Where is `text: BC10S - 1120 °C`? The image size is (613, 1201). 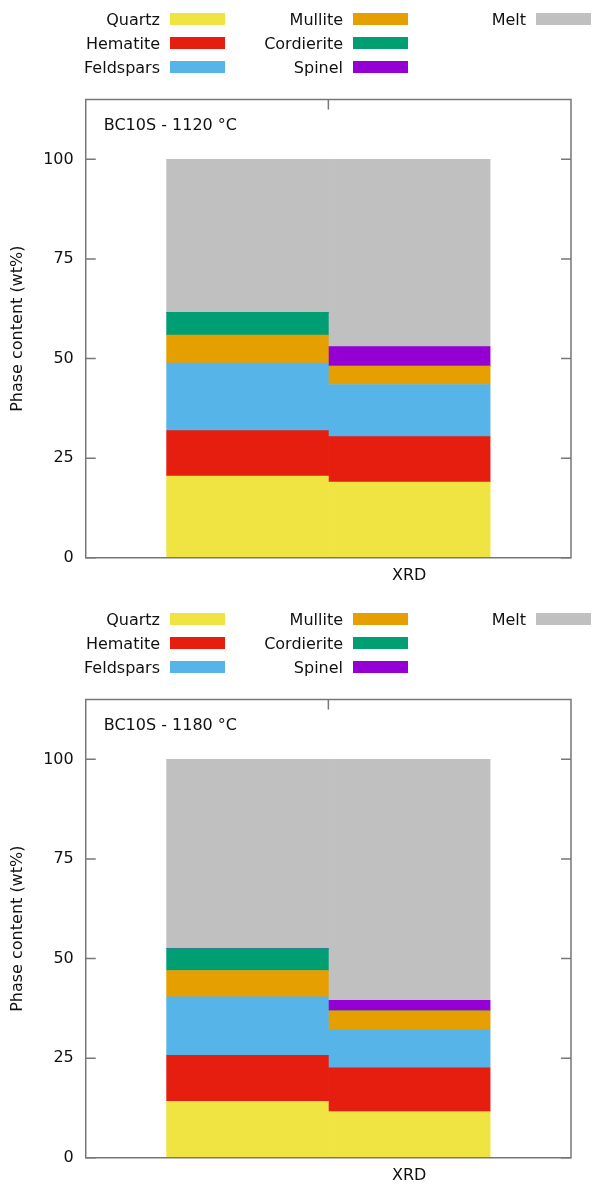 text: BC10S - 1120 °C is located at coordinates (170, 124).